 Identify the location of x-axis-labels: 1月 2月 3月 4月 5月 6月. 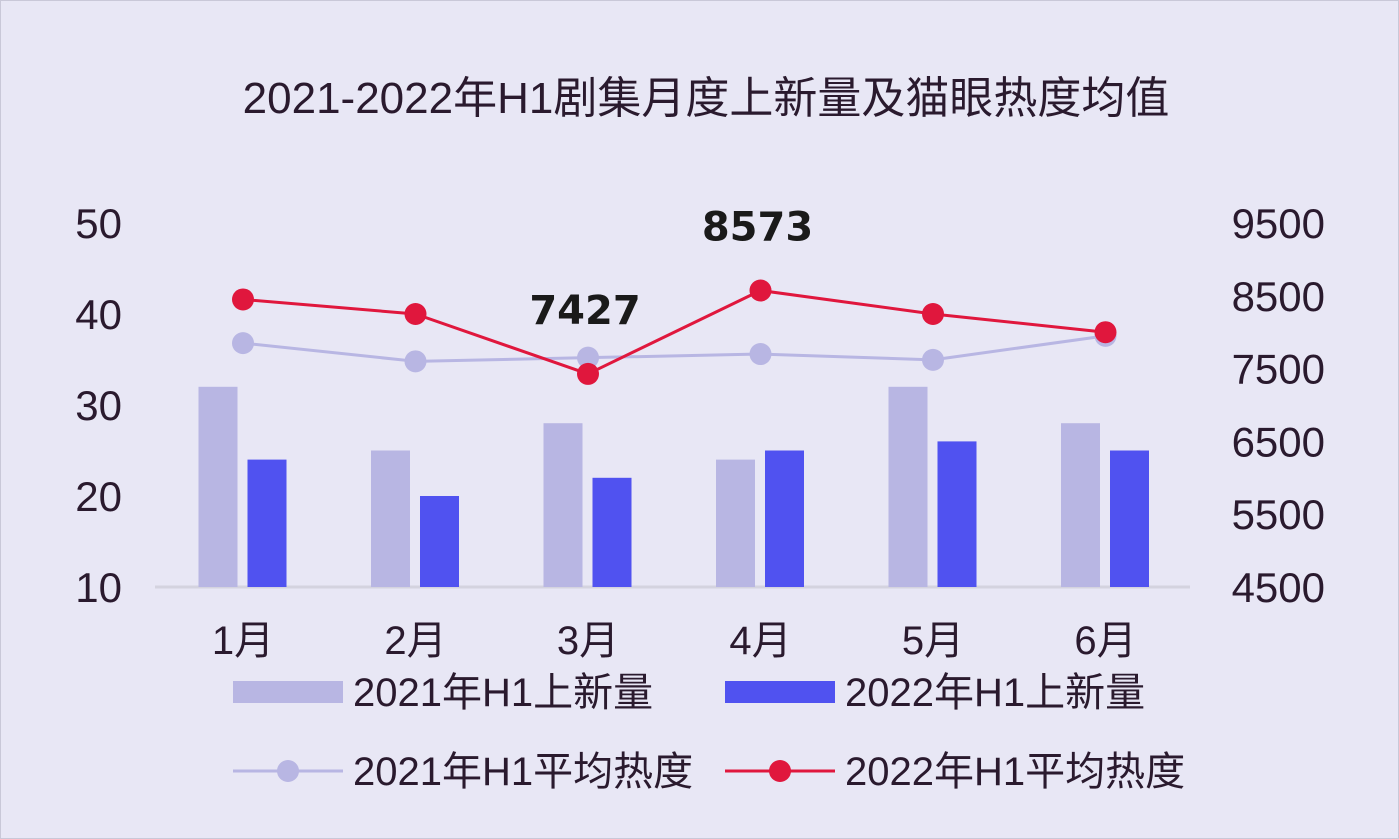
(674, 641).